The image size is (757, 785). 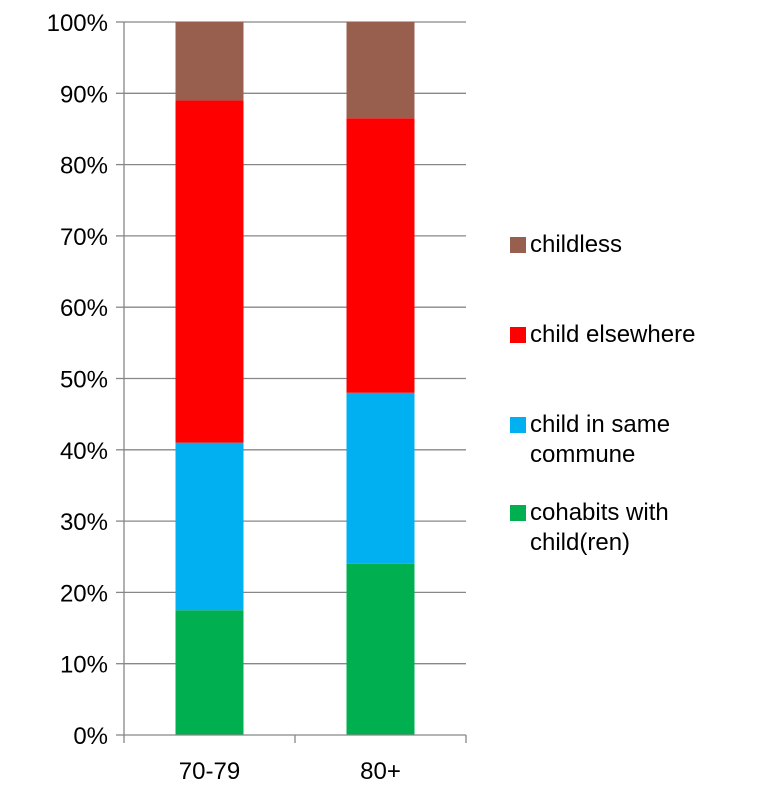 I want to click on y-tick-label: 0%, so click(x=90, y=736).